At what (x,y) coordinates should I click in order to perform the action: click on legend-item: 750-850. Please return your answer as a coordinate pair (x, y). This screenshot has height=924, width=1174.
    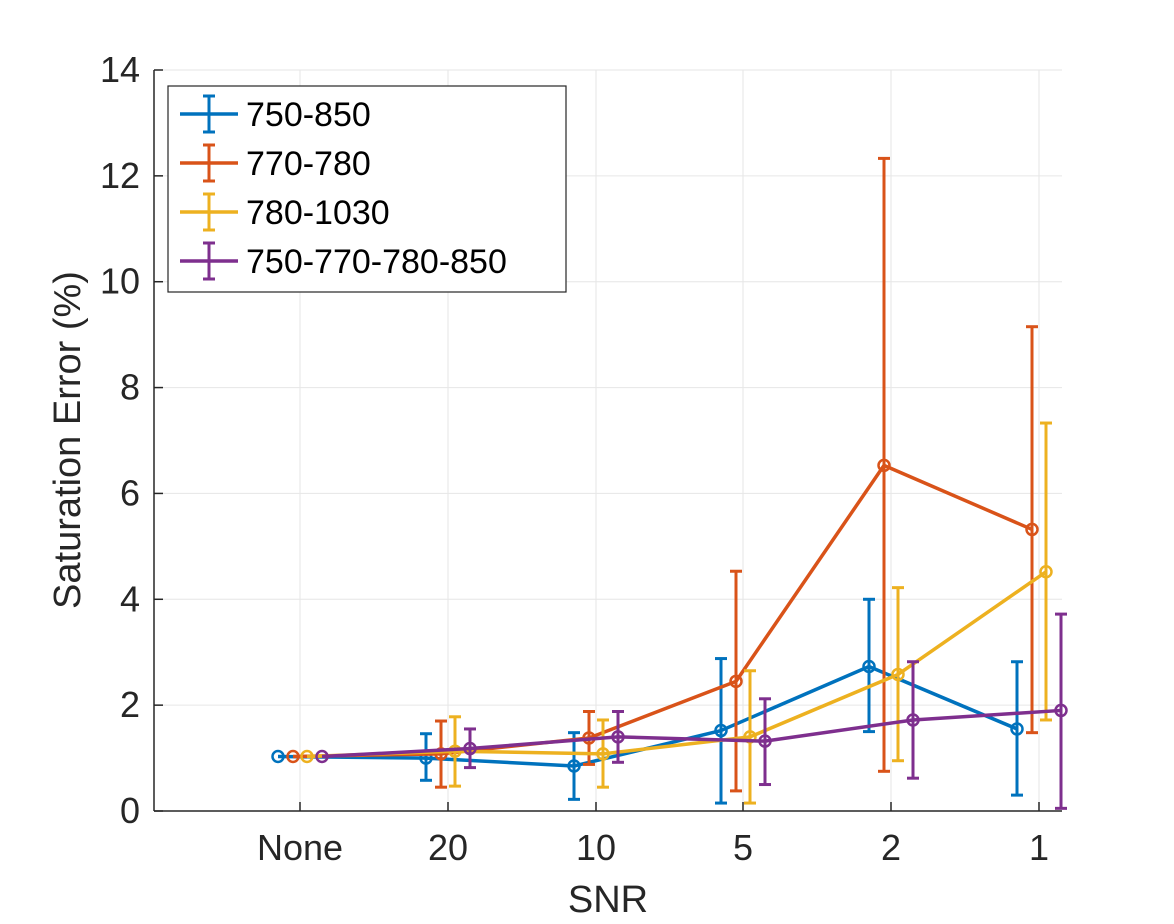
    Looking at the image, I should click on (275, 114).